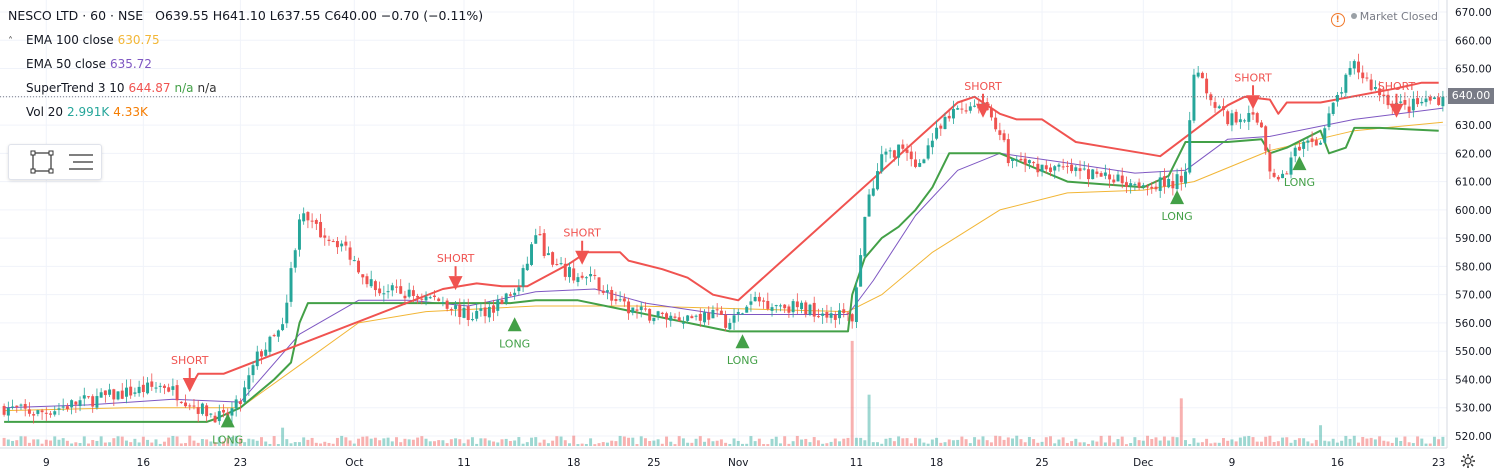  Describe the element at coordinates (1384, 18) in the screenshot. I see `market-status: ! Market Closed` at that location.